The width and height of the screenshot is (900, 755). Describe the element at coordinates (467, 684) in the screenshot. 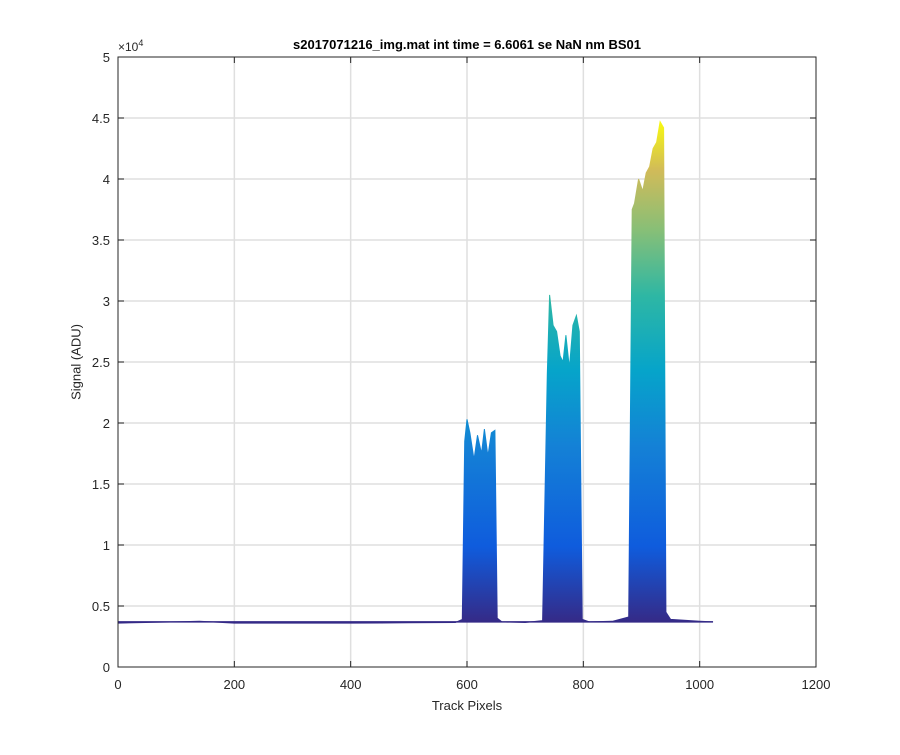

I see `x-tick-label: 600` at that location.